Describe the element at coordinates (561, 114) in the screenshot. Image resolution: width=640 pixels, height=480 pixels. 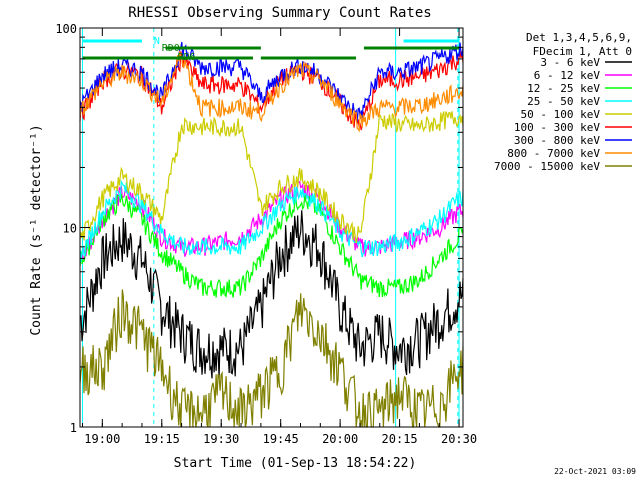
I see `legend-label-5: 50 - 100 keV` at that location.